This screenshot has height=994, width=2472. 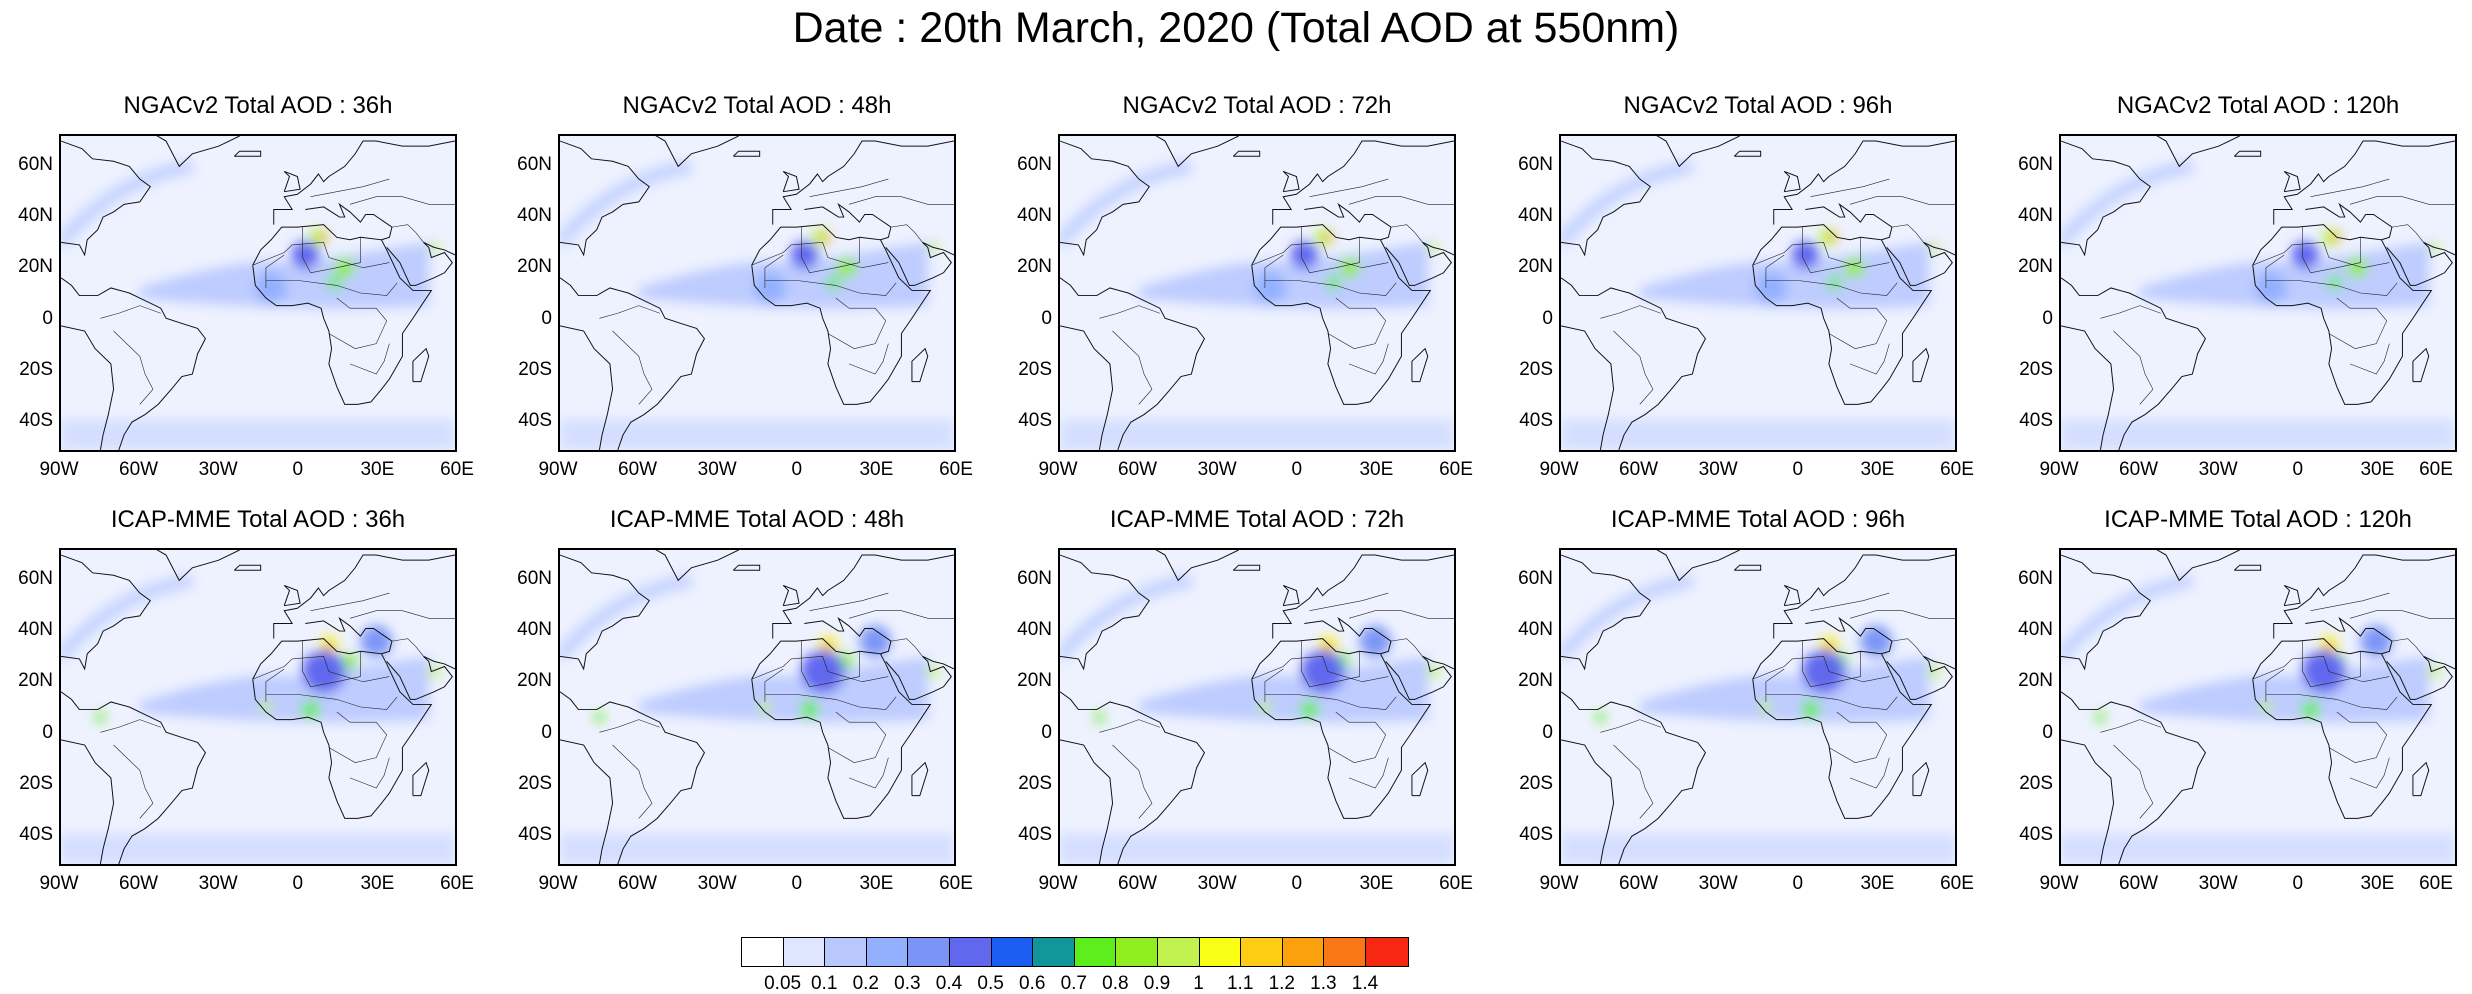 What do you see at coordinates (2036, 421) in the screenshot?
I see `latitude-tick-label: 40S` at bounding box center [2036, 421].